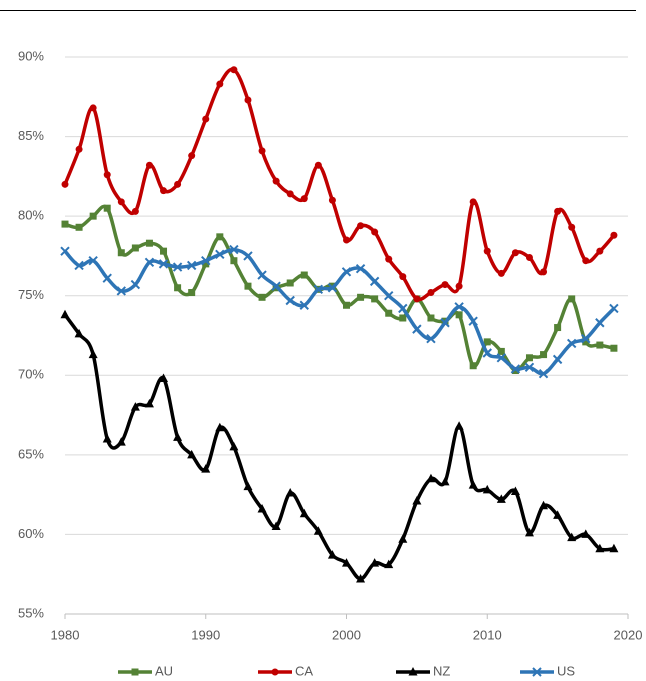 The width and height of the screenshot is (646, 681). I want to click on x-tick-label: 2010, so click(487, 634).